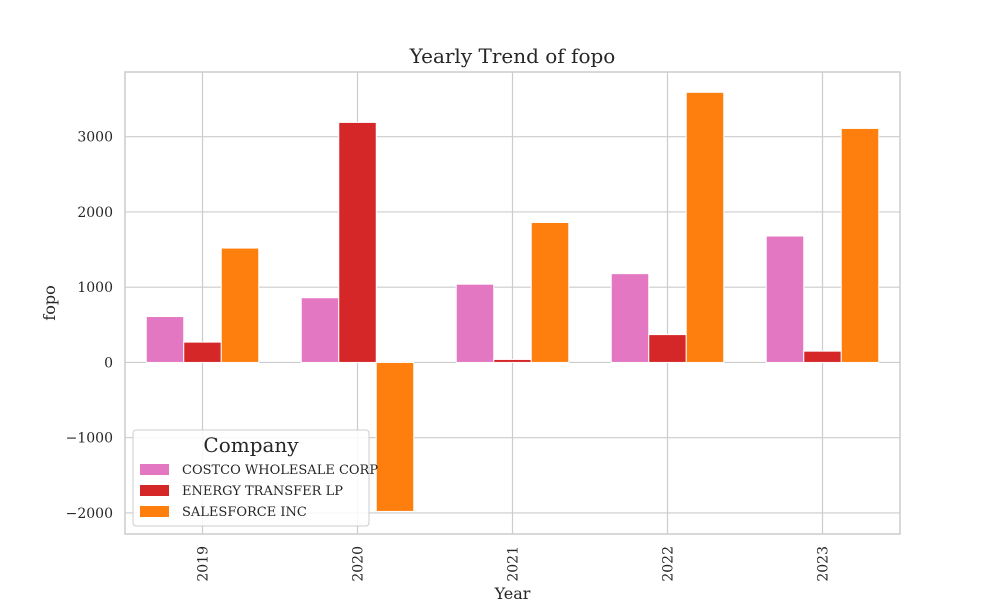 This screenshot has height=600, width=1000. What do you see at coordinates (669, 564) in the screenshot?
I see `x-tick-label: 2022` at bounding box center [669, 564].